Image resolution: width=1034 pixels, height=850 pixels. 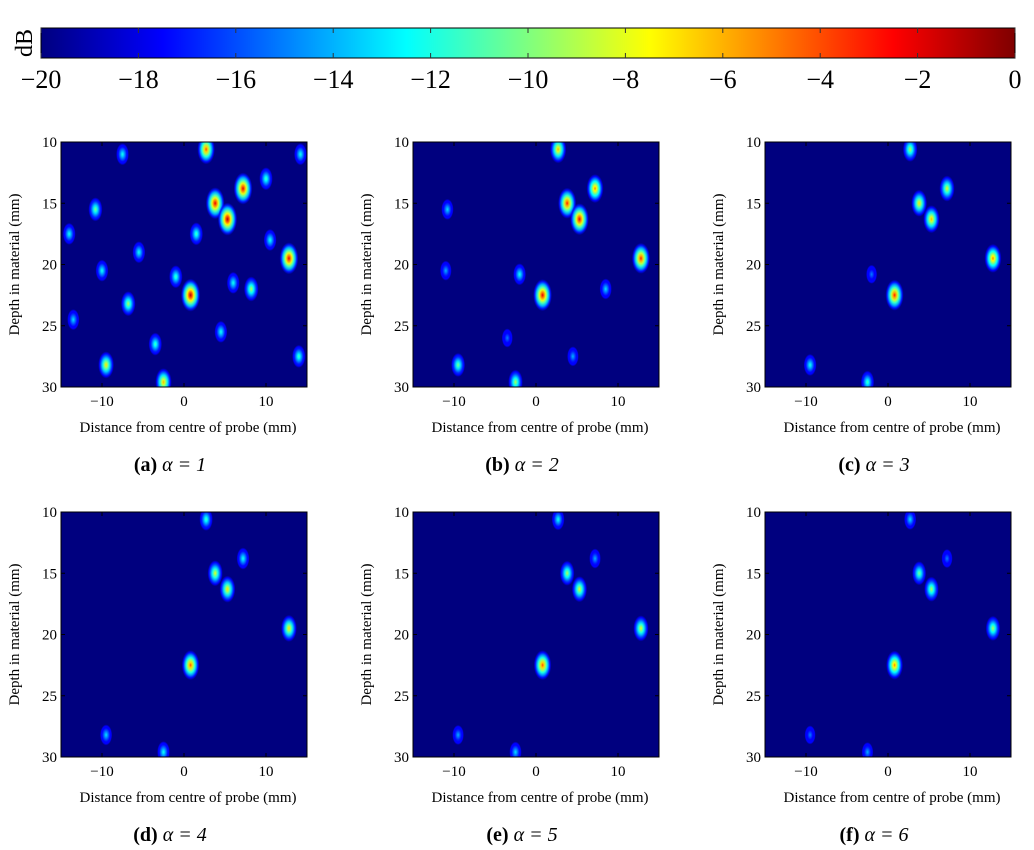 What do you see at coordinates (25, 43) in the screenshot?
I see `colorbar-label: dB` at bounding box center [25, 43].